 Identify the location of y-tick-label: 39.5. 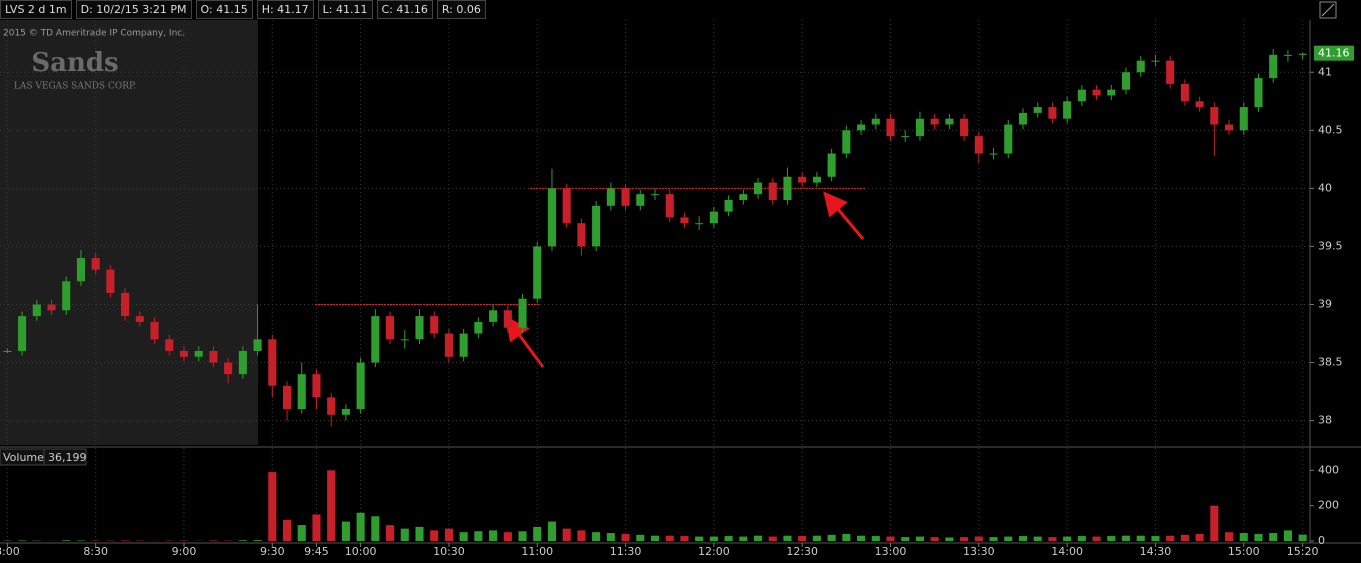
(1330, 245).